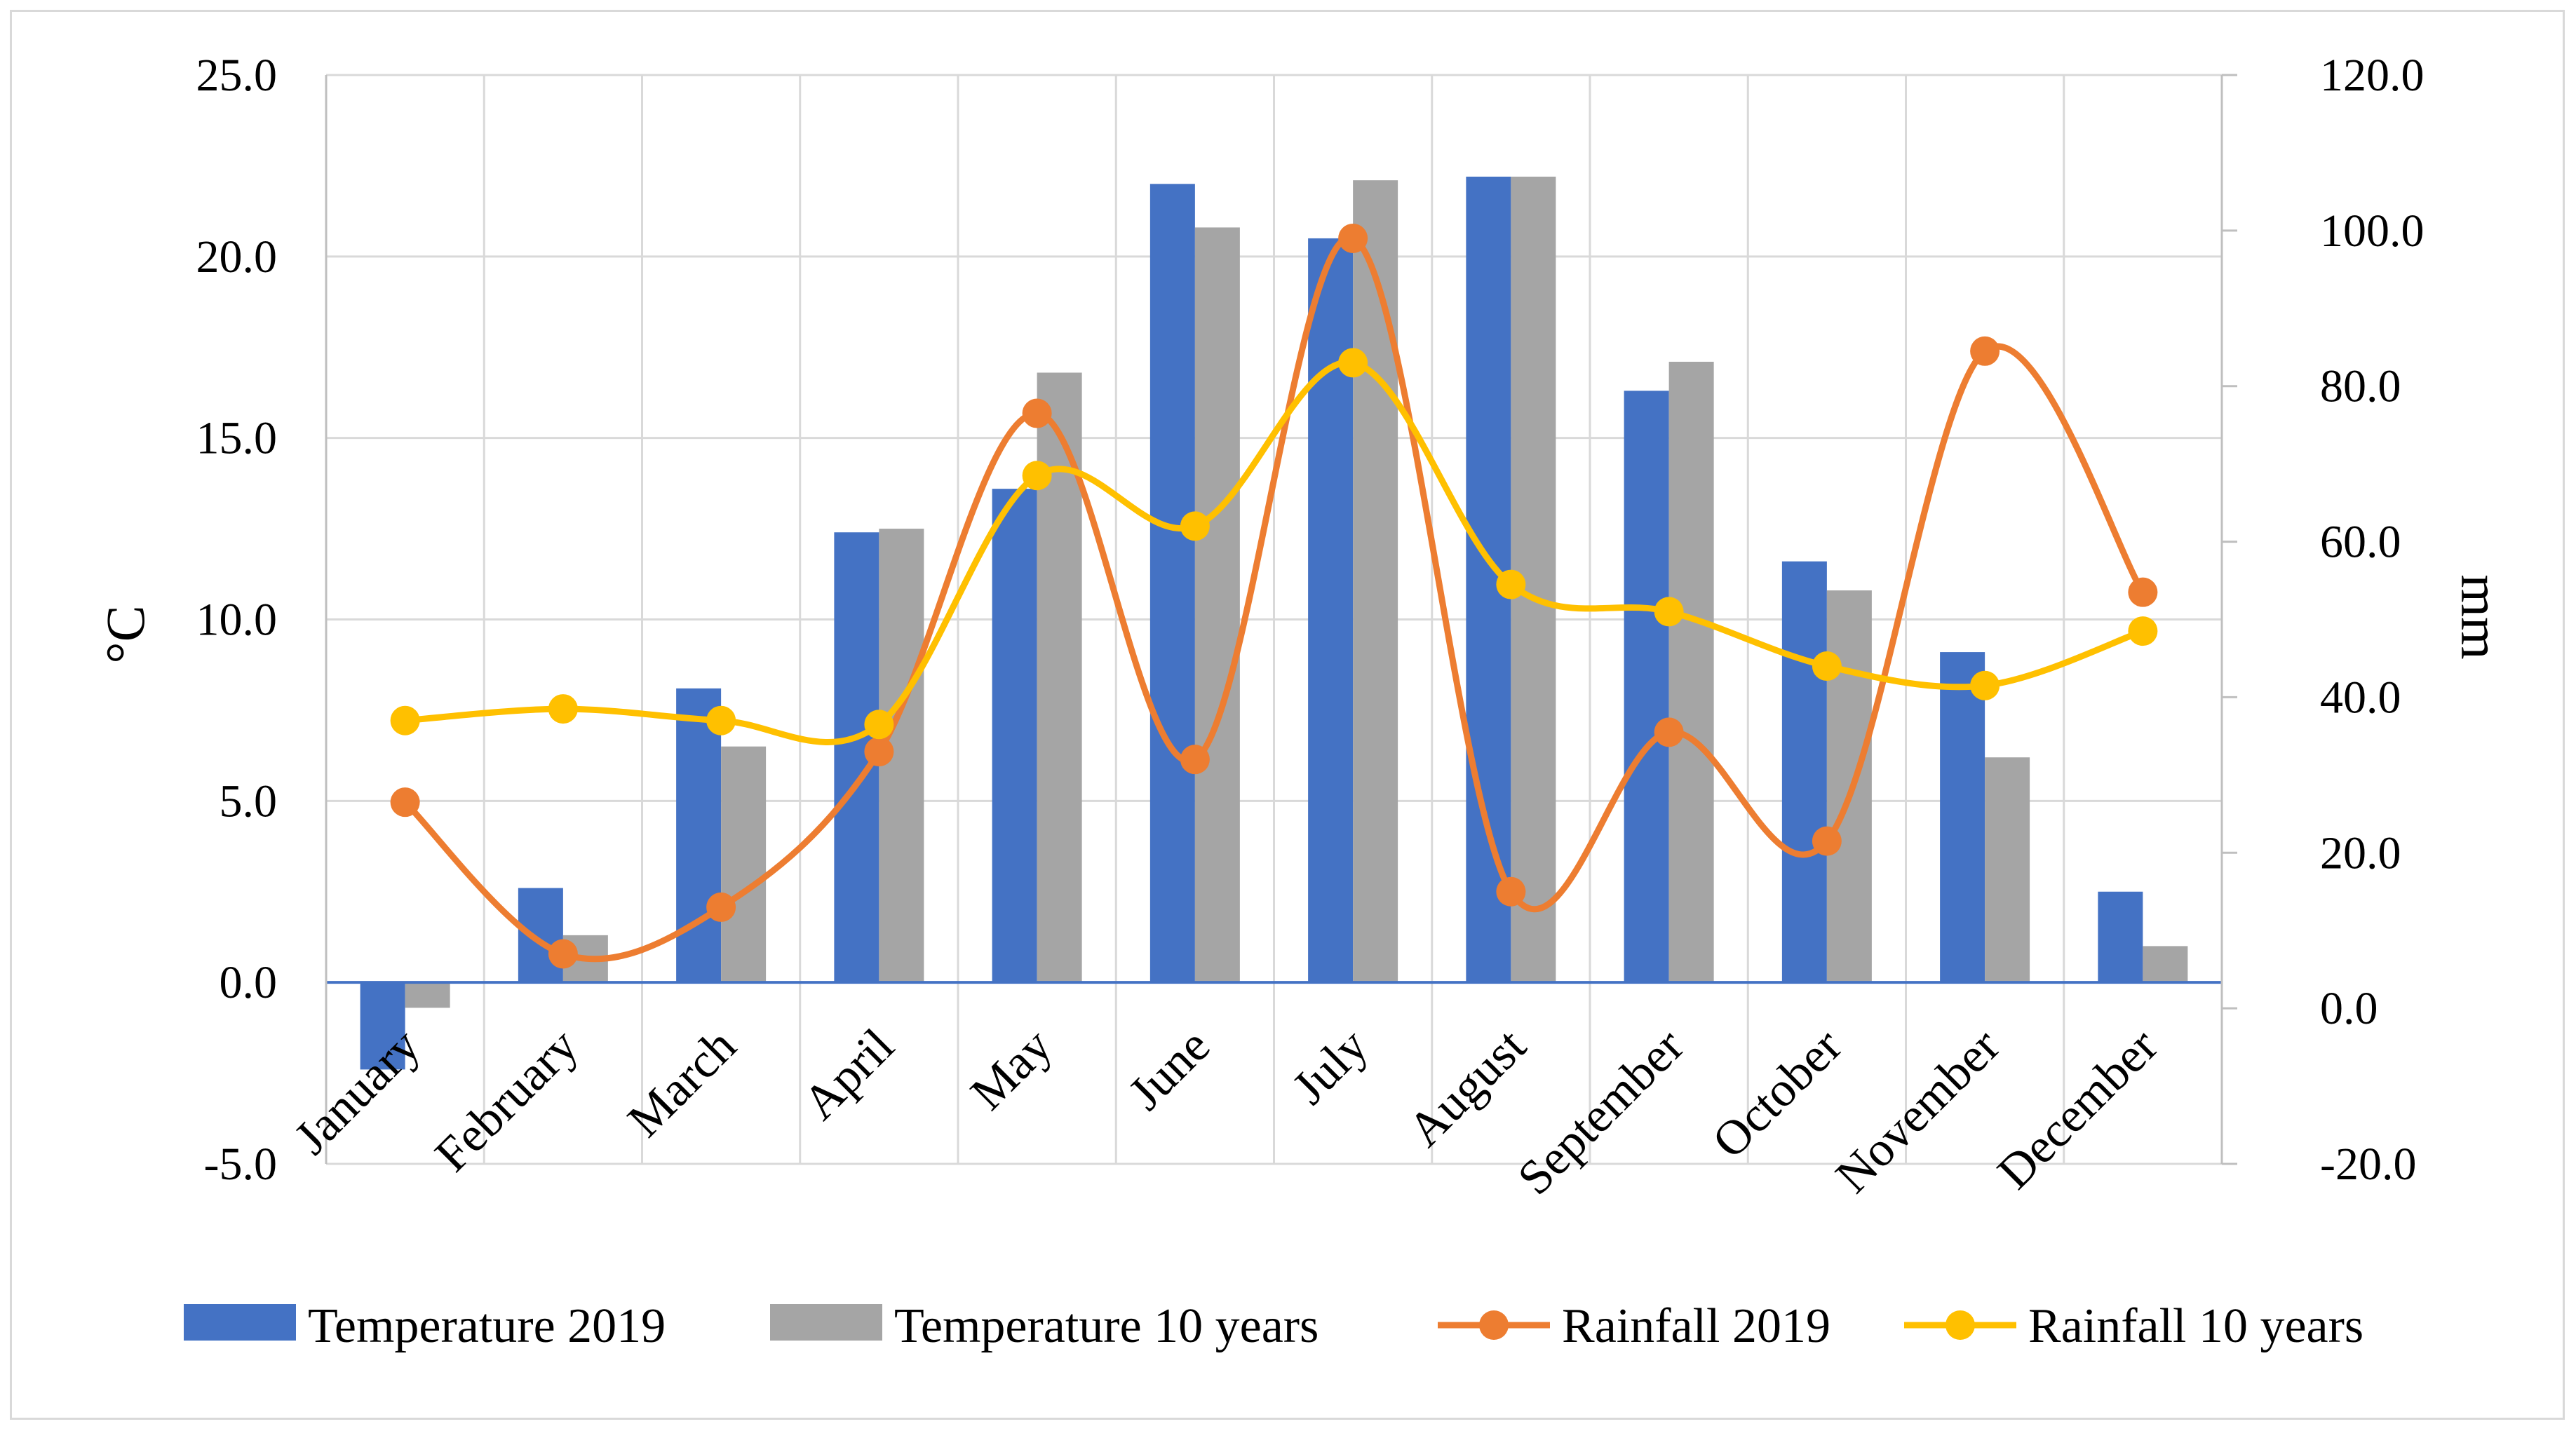  What do you see at coordinates (1827, 841) in the screenshot?
I see `point-rainfall-2019-october` at bounding box center [1827, 841].